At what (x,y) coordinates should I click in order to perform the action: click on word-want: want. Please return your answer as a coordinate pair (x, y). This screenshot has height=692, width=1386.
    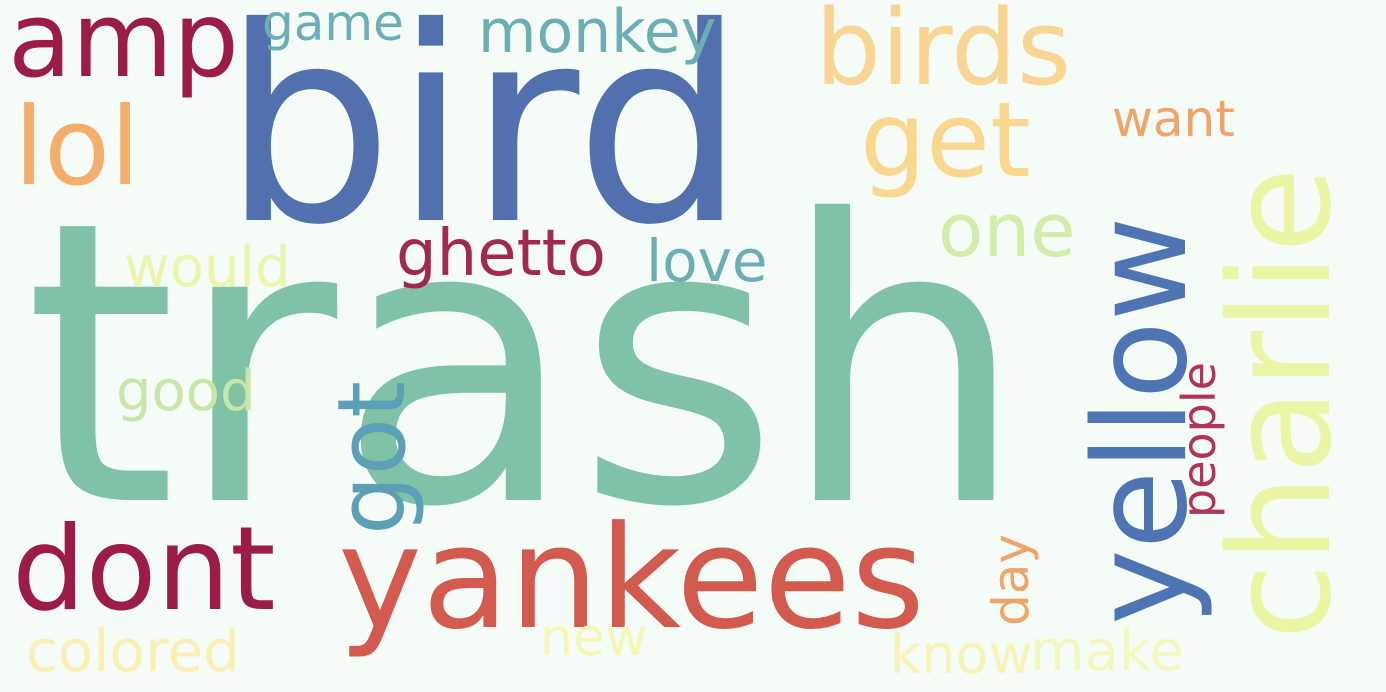
    Looking at the image, I should click on (1173, 119).